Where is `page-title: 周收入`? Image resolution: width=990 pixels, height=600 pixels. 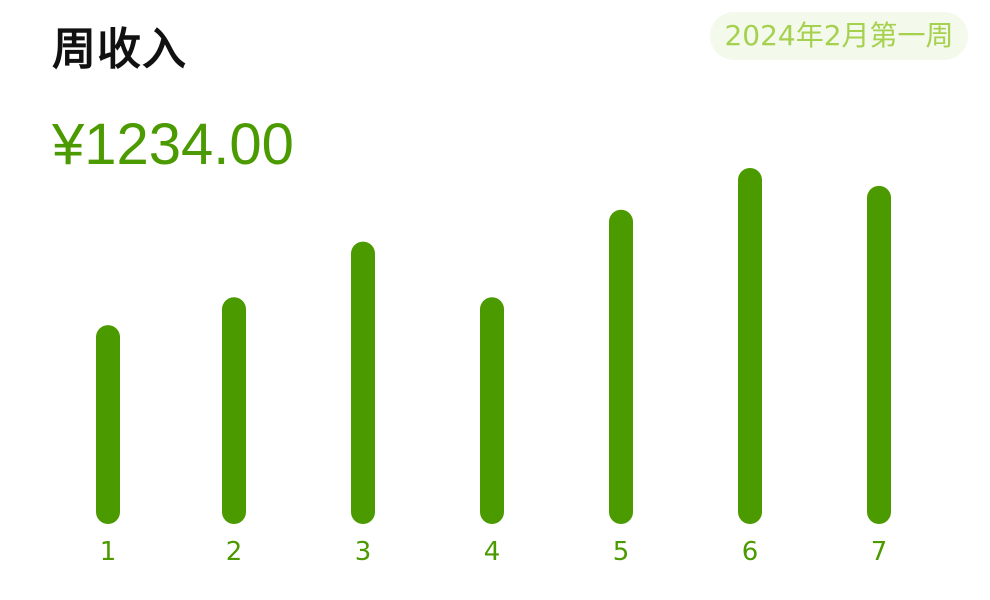
page-title: 周收入 is located at coordinates (119, 49).